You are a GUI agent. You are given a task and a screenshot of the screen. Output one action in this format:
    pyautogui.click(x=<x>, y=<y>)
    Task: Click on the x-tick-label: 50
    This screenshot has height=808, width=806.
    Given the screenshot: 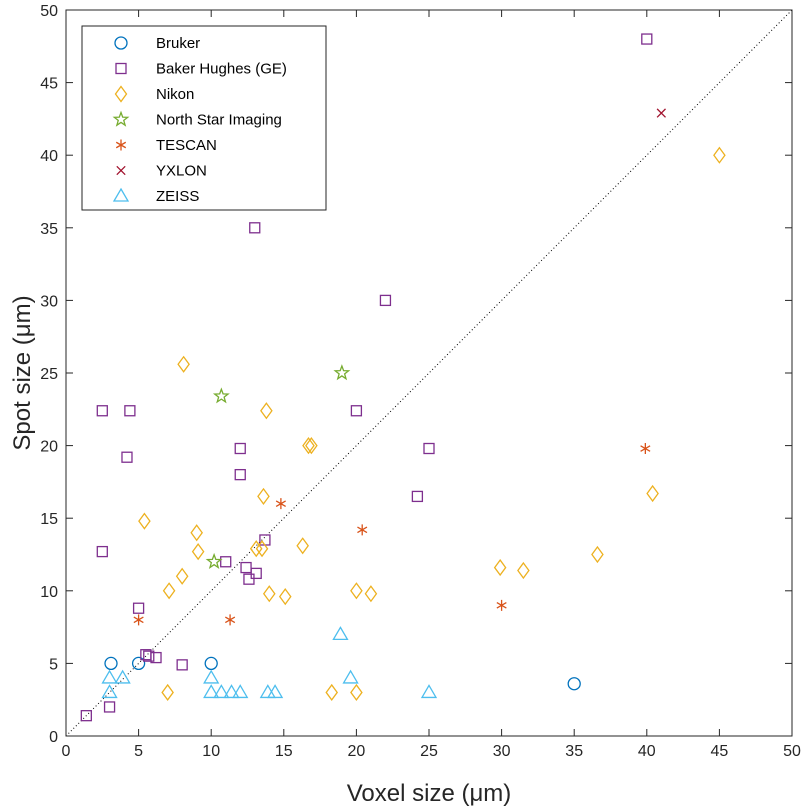 What is the action you would take?
    pyautogui.click(x=792, y=751)
    